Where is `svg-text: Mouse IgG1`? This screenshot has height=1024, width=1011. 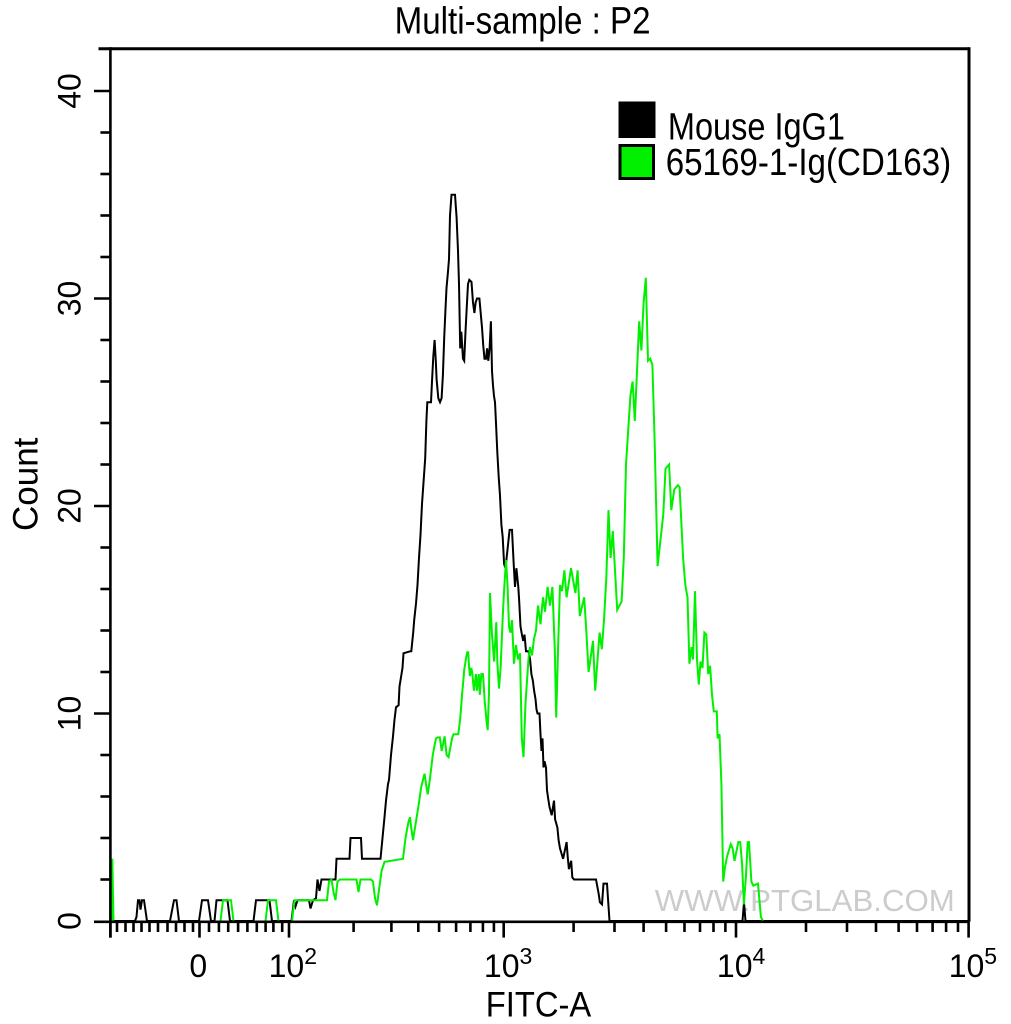 svg-text: Mouse IgG1 is located at coordinates (756, 128).